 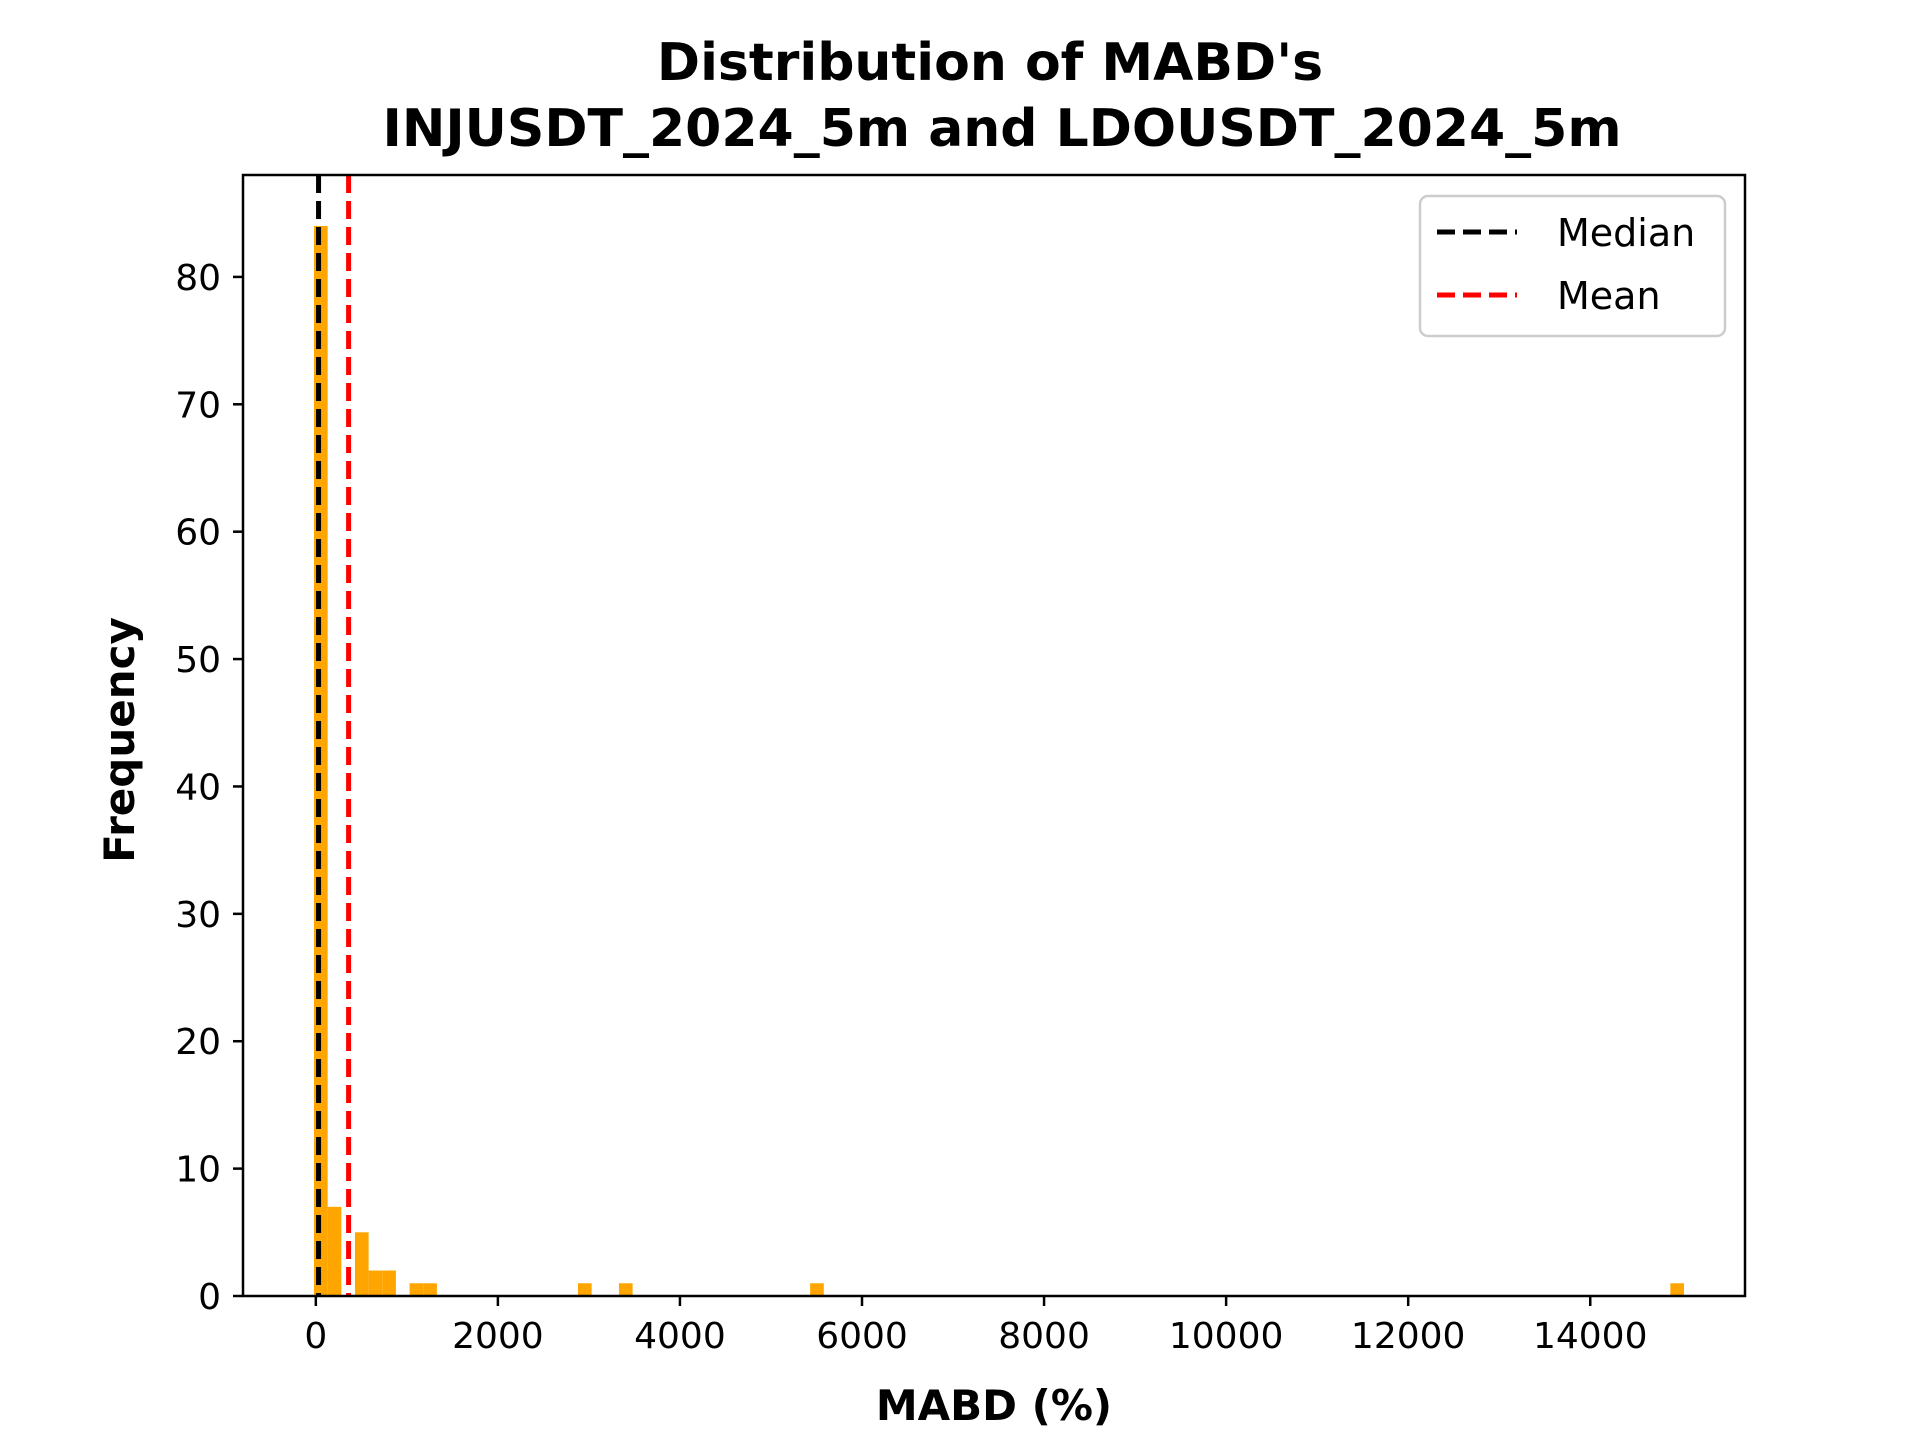 What do you see at coordinates (862, 1336) in the screenshot?
I see `x-tick-label: 6000` at bounding box center [862, 1336].